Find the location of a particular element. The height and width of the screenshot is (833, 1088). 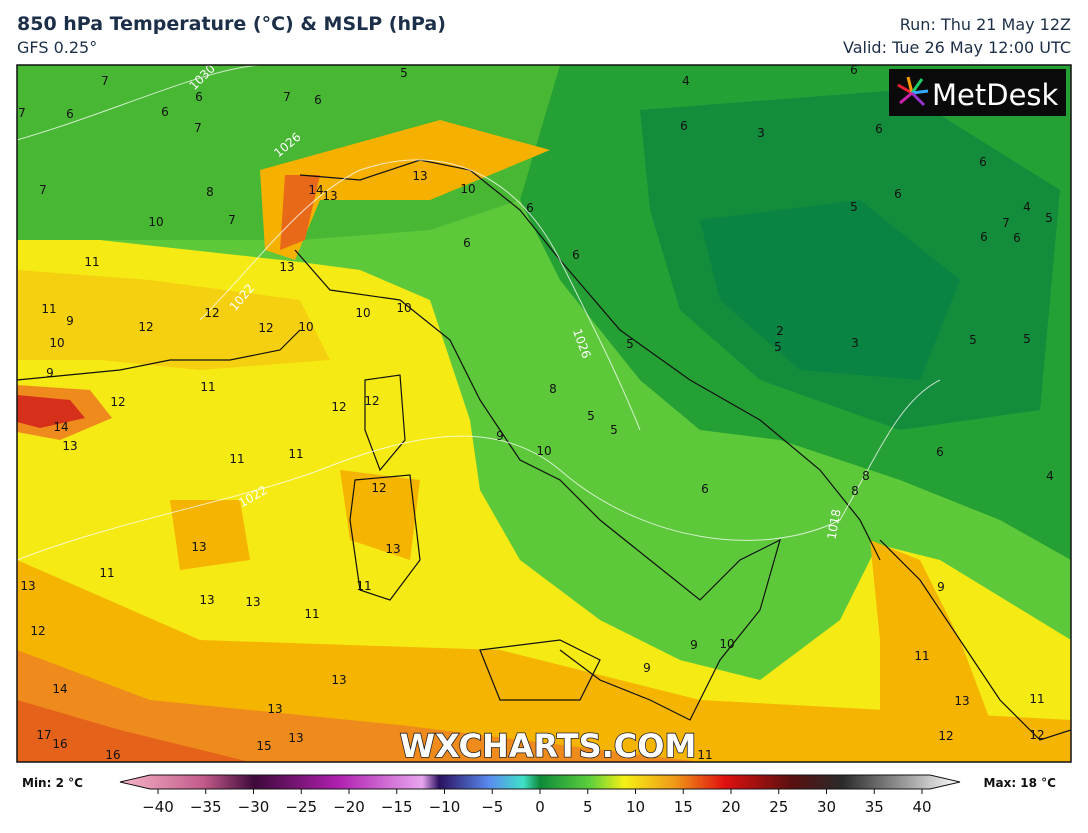

chart-title: 850 hPa Temperature (°C) & MSLP (hPa) is located at coordinates (231, 24).